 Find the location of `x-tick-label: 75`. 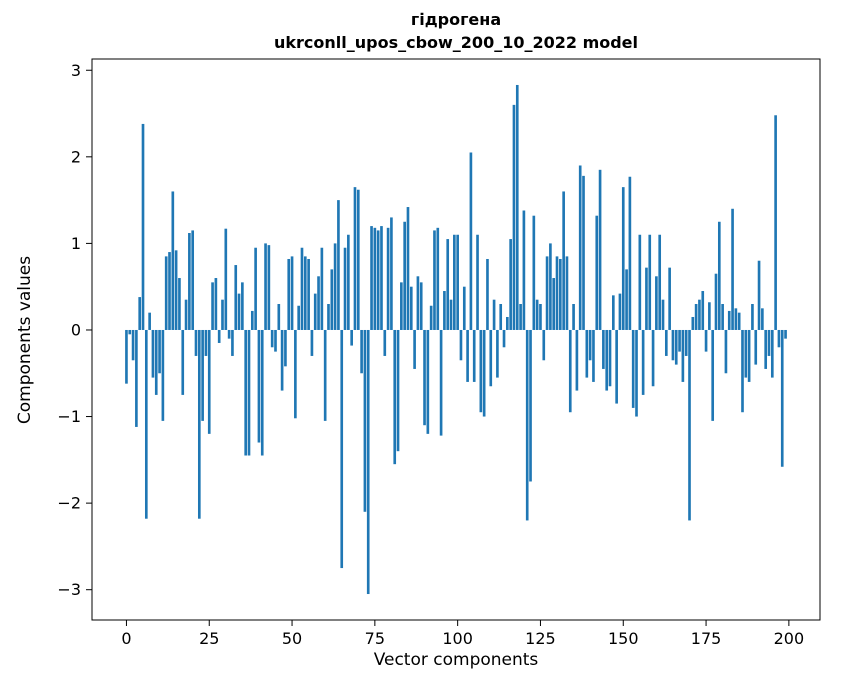

x-tick-label: 75 is located at coordinates (375, 638).